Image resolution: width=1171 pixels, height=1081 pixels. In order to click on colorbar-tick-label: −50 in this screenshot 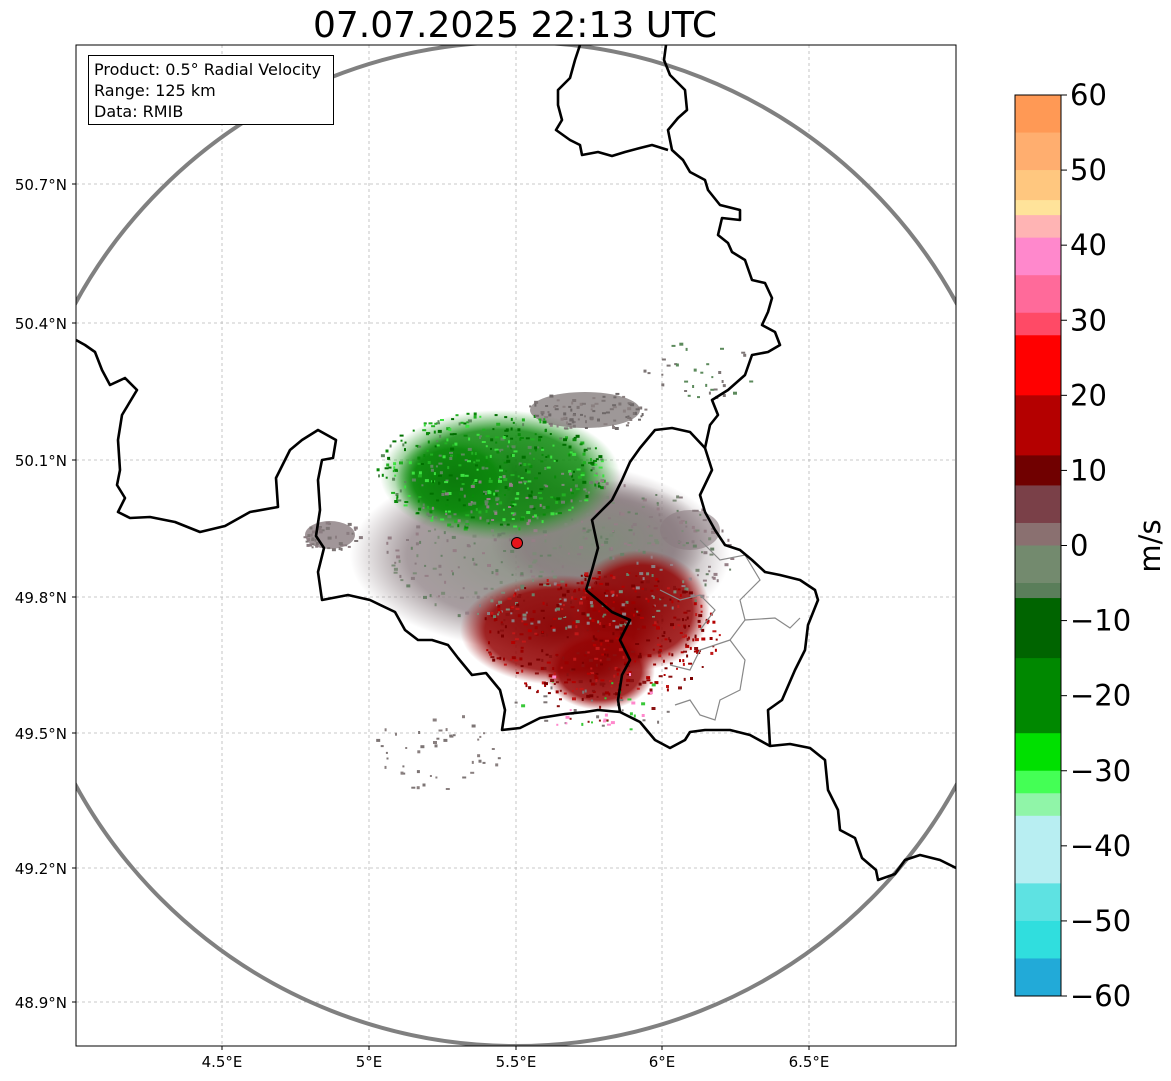, I will do `click(1100, 921)`.